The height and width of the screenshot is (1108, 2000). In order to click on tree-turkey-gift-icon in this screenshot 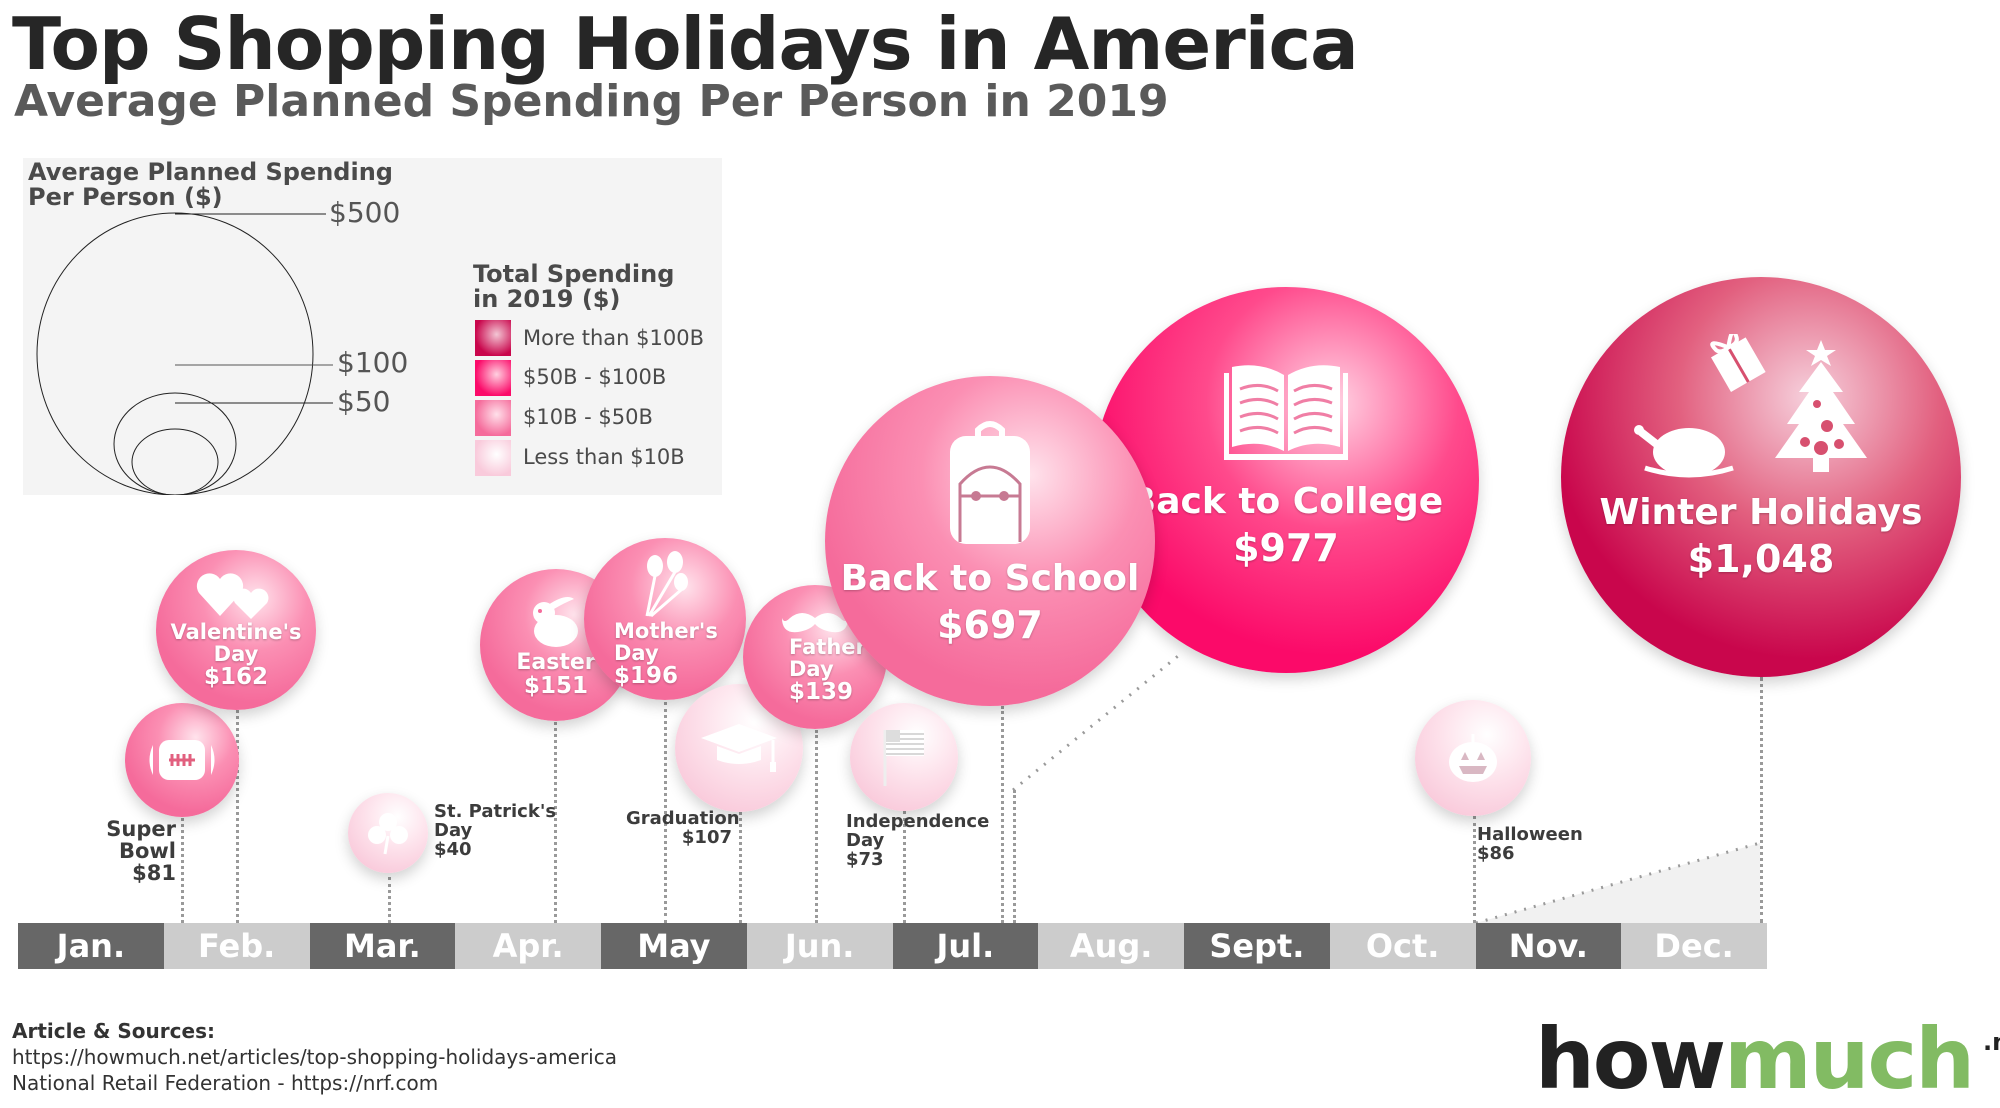, I will do `click(1750, 406)`.